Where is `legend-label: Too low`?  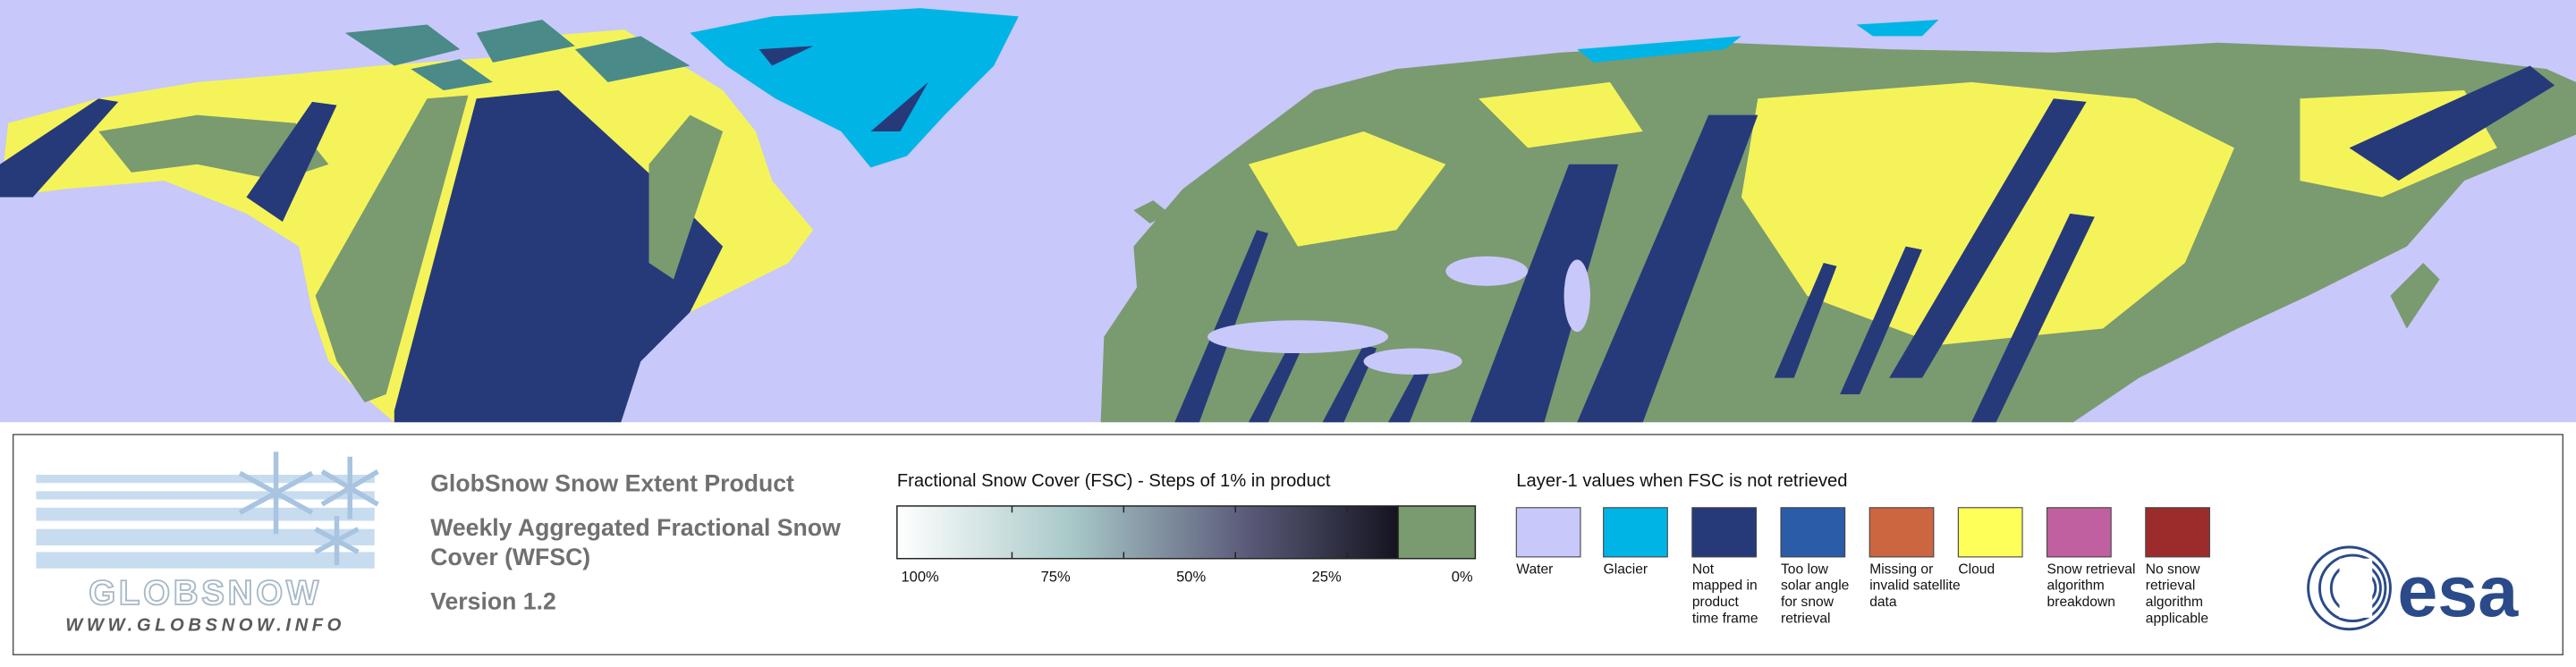 legend-label: Too low is located at coordinates (1805, 569).